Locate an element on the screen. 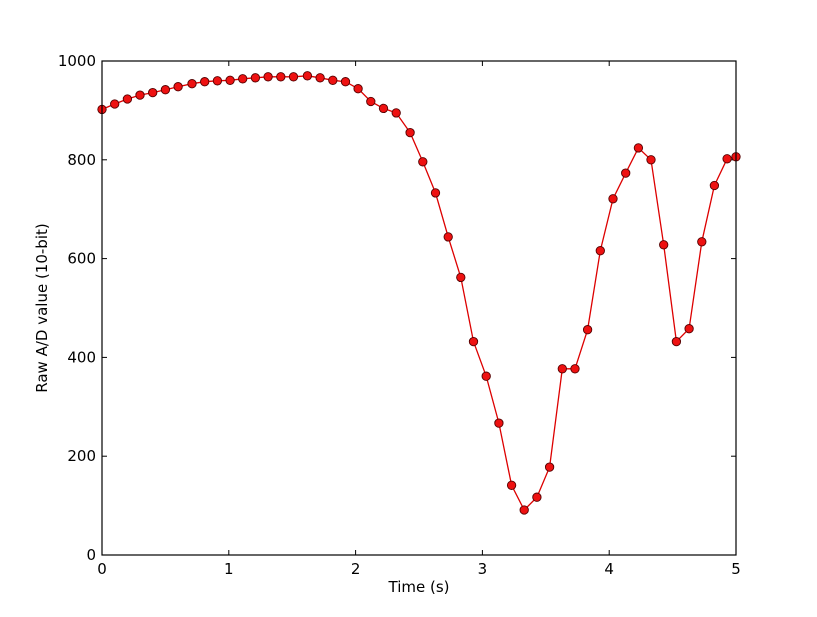  y-tick-labels: 0 200 400 600 800 1000 is located at coordinates (77, 308).